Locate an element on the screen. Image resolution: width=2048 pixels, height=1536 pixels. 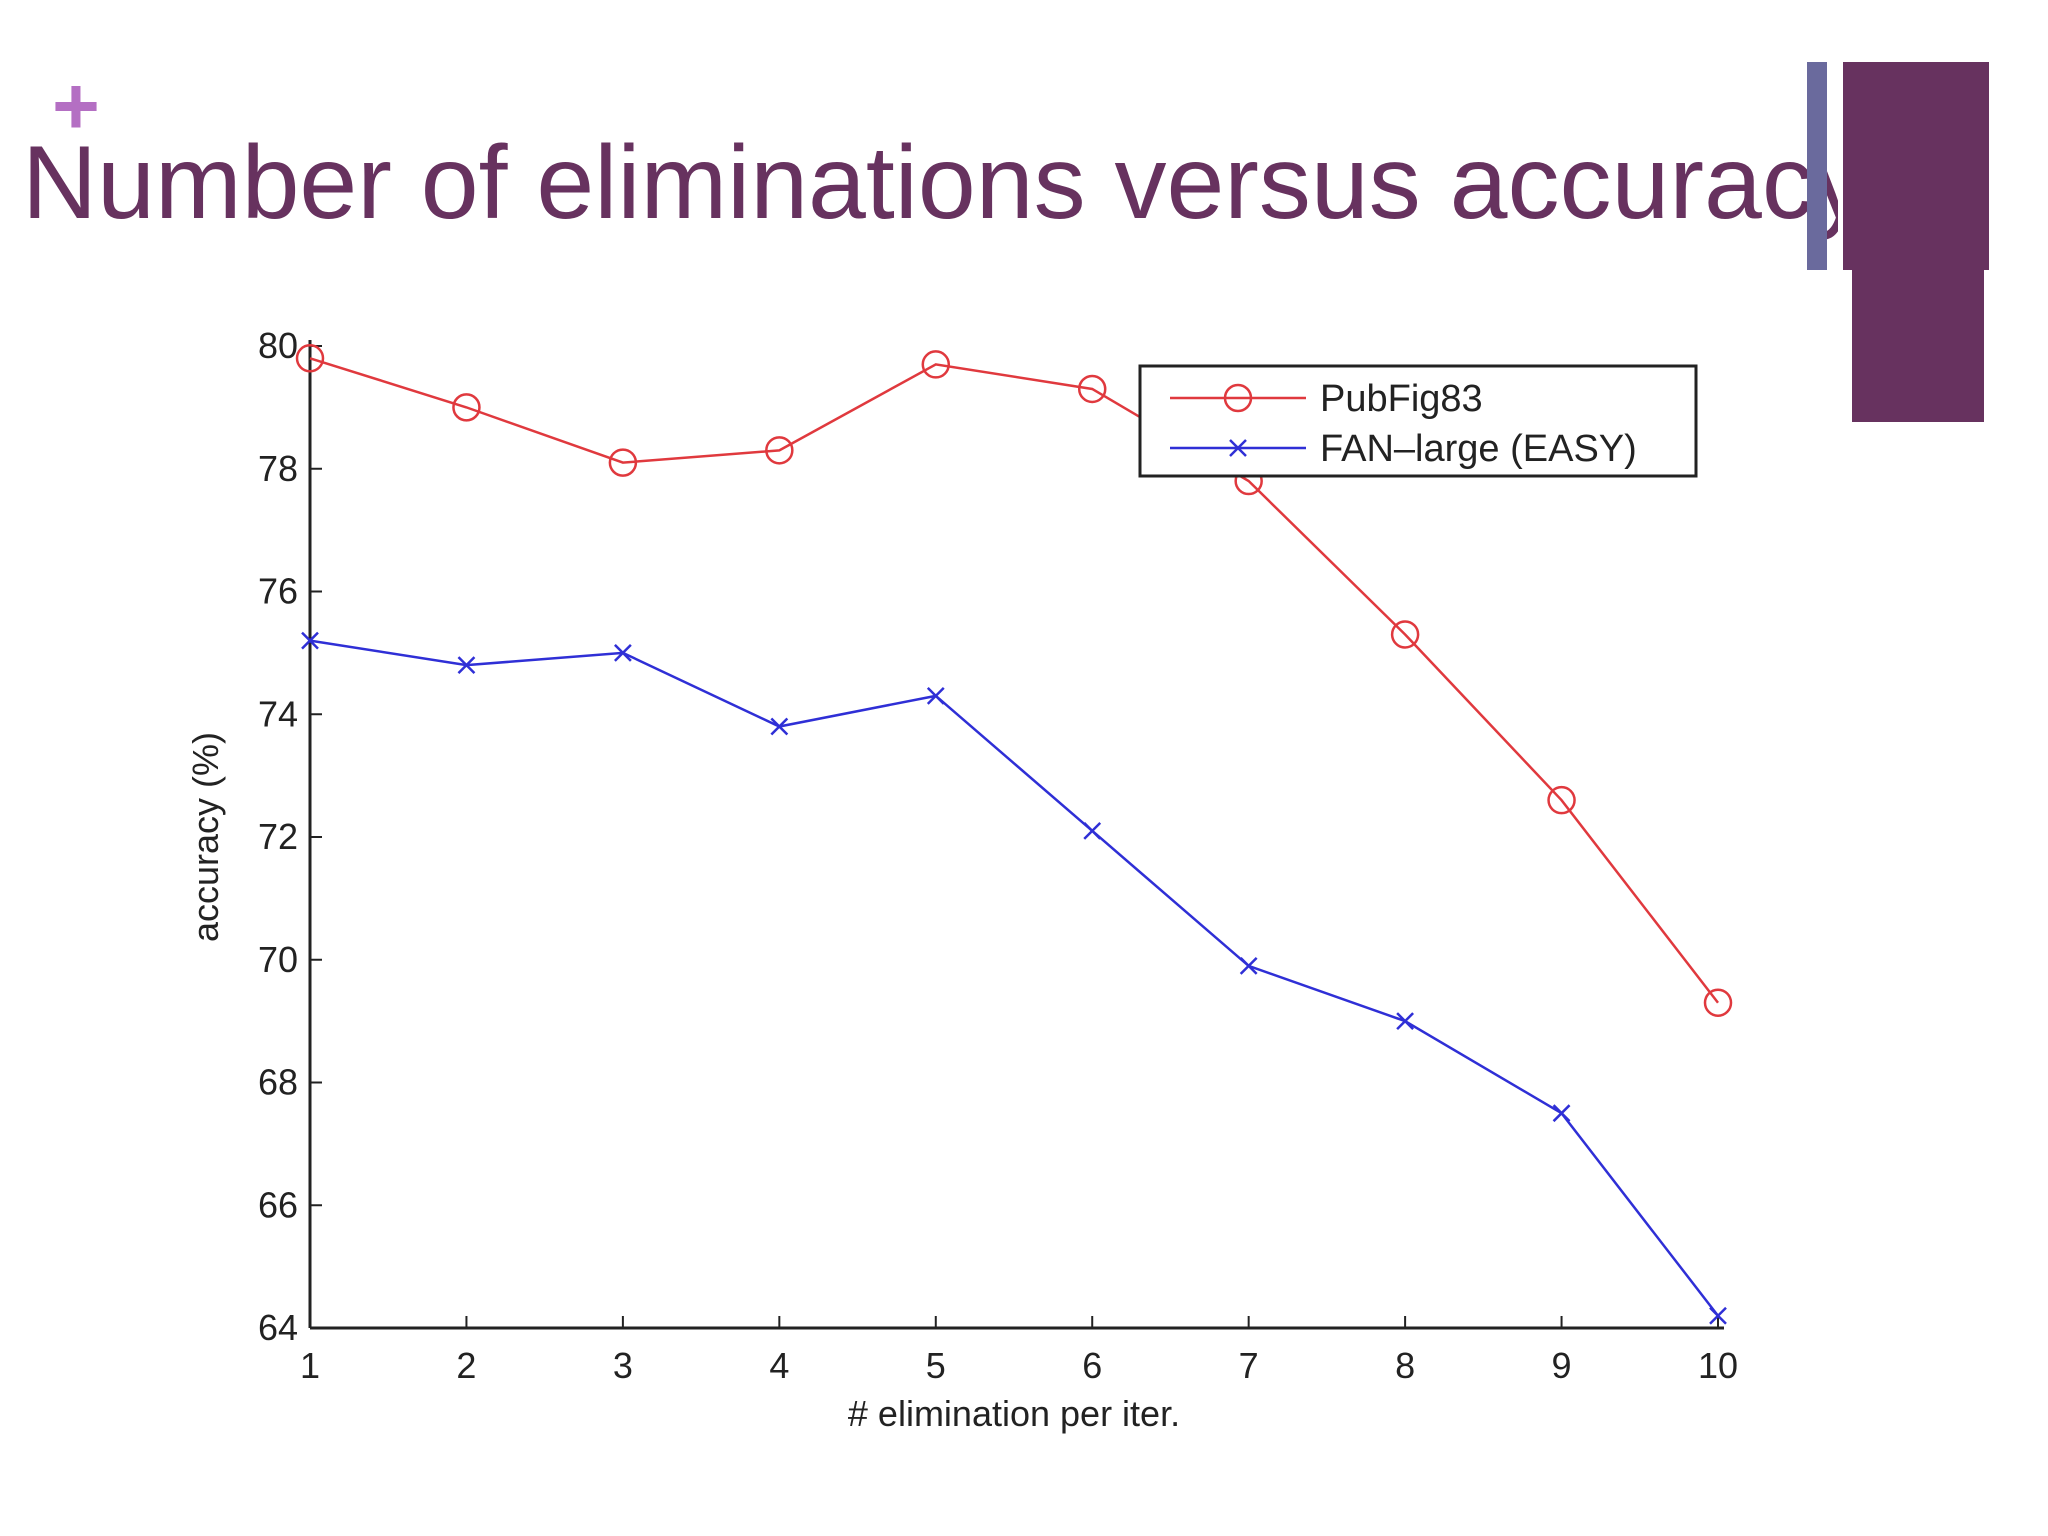
x-tick-label: 3 is located at coordinates (623, 1365).